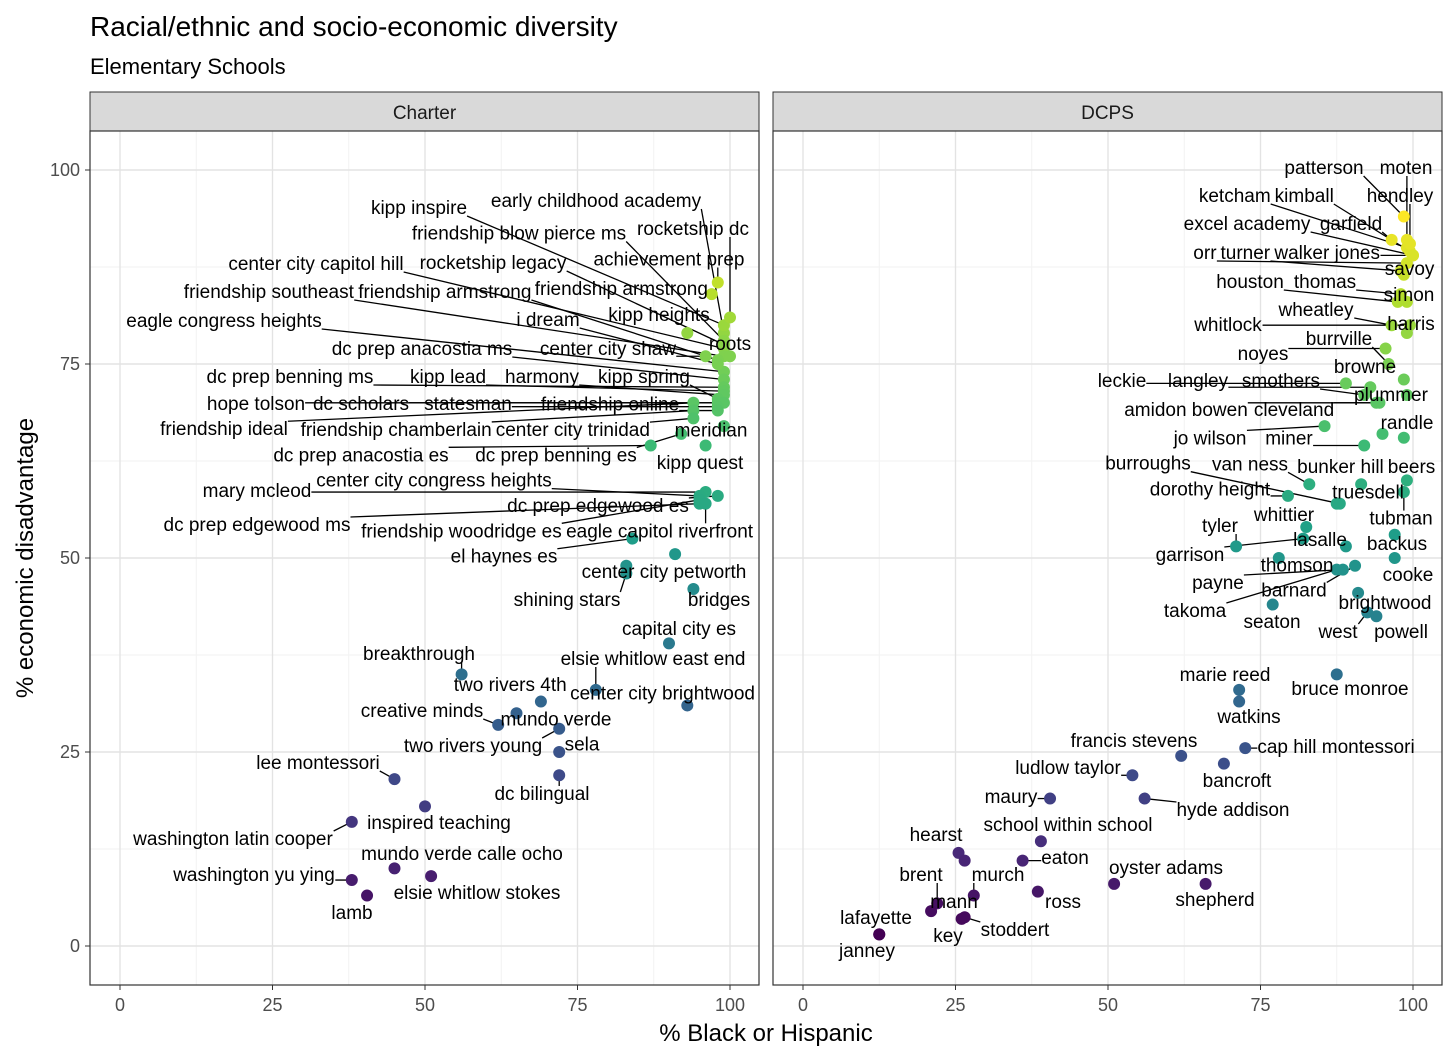 The height and width of the screenshot is (1064, 1456). What do you see at coordinates (1260, 1005) in the screenshot?
I see `x-tick-label: 75` at bounding box center [1260, 1005].